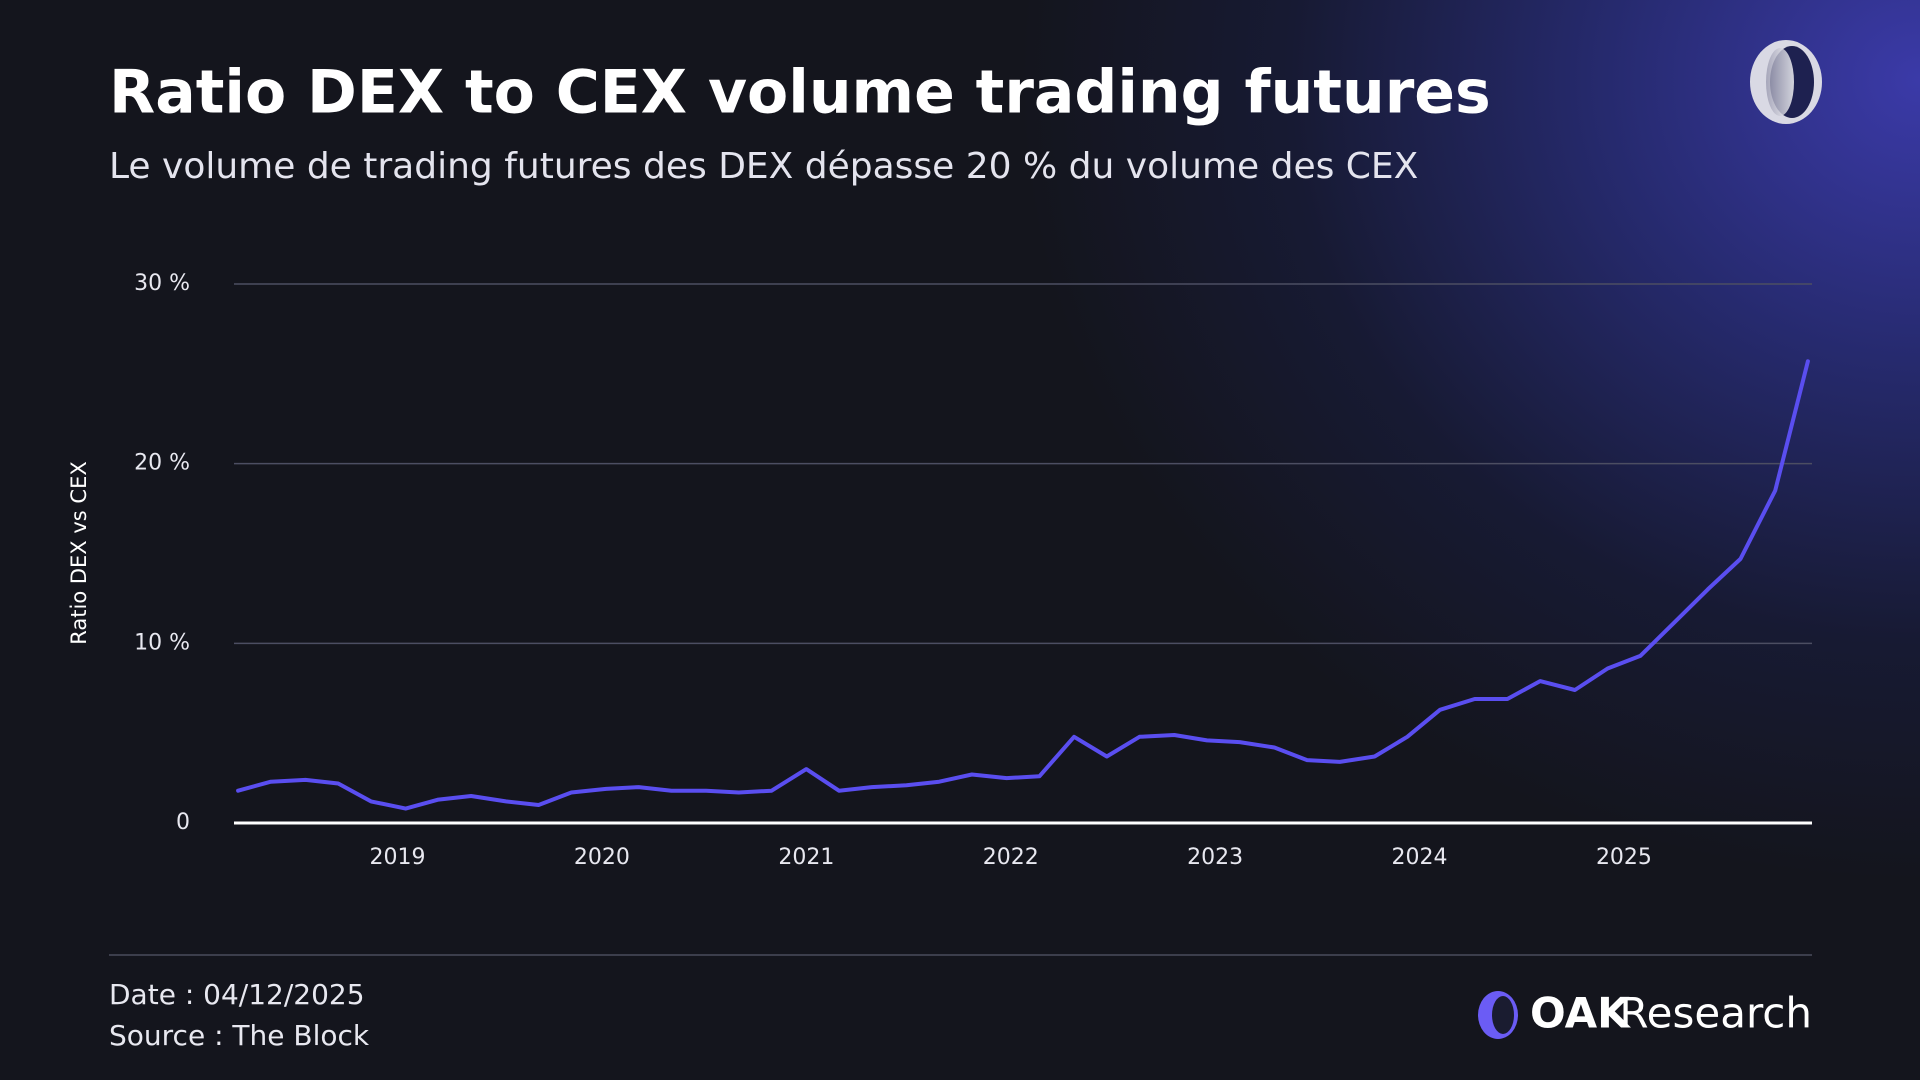  What do you see at coordinates (398, 857) in the screenshot?
I see `x-tick-label: 2019` at bounding box center [398, 857].